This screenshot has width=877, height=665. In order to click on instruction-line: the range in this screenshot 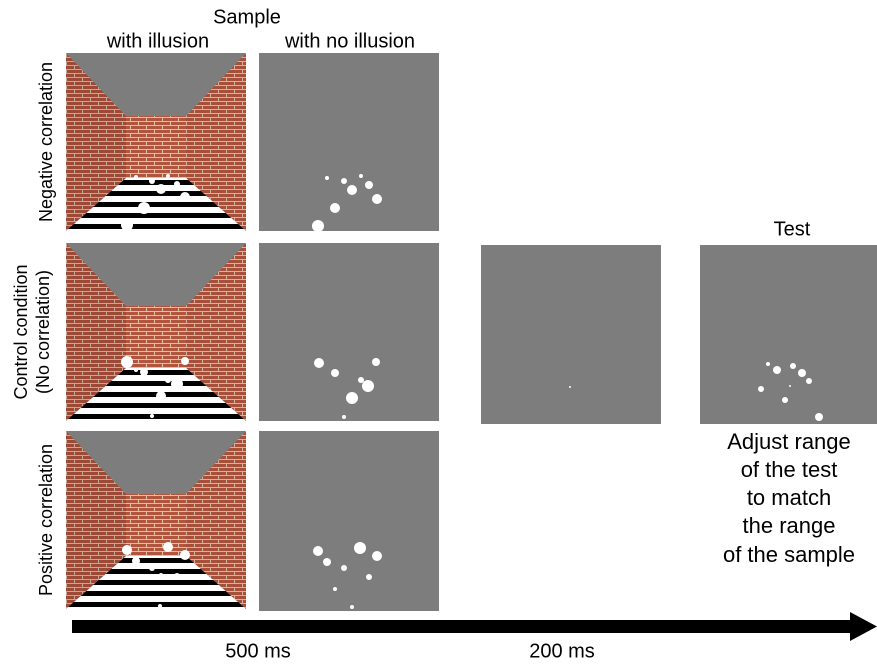, I will do `click(789, 525)`.